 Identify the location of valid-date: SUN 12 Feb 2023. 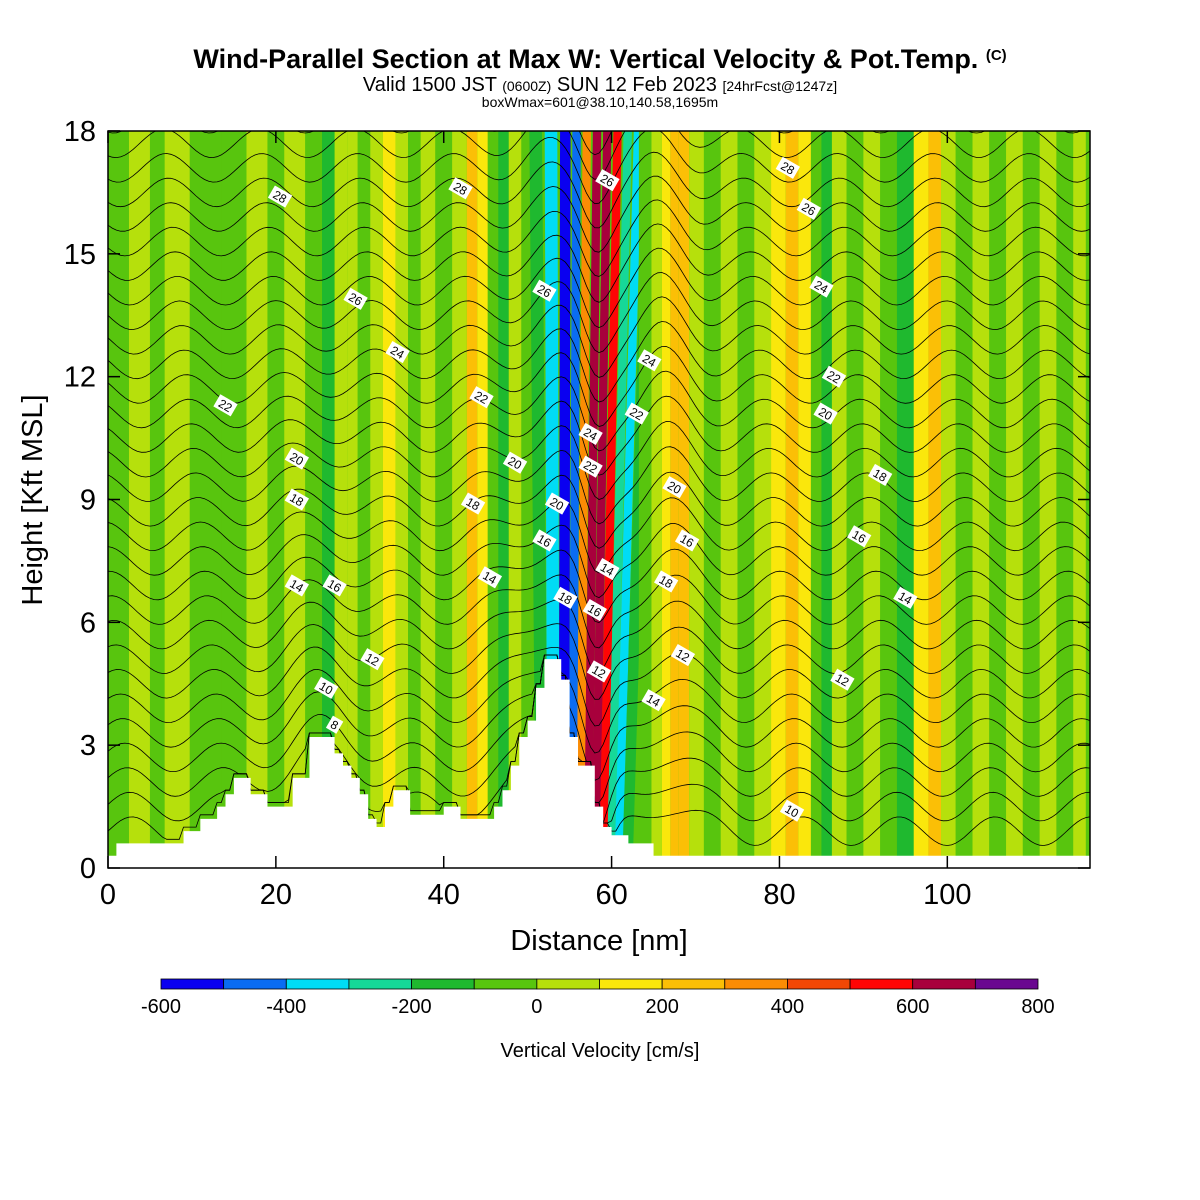
(636, 85).